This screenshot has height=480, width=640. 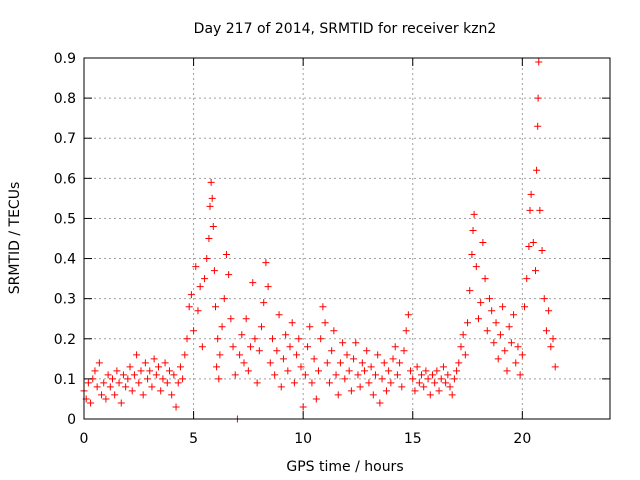 I want to click on y-tick-label: 0.1, so click(x=65, y=380).